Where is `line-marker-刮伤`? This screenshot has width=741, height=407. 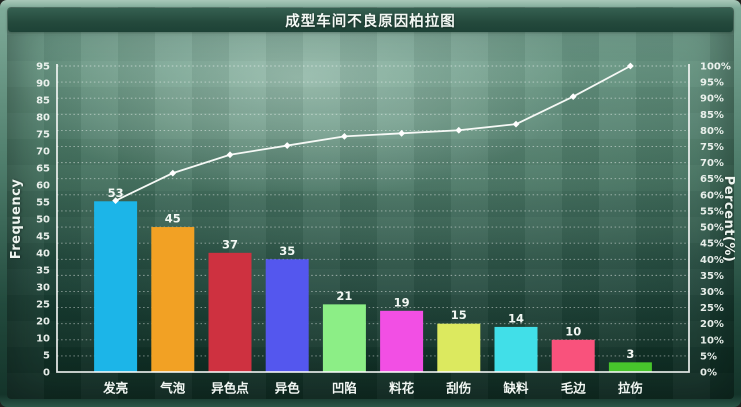
line-marker-刮伤 is located at coordinates (459, 130).